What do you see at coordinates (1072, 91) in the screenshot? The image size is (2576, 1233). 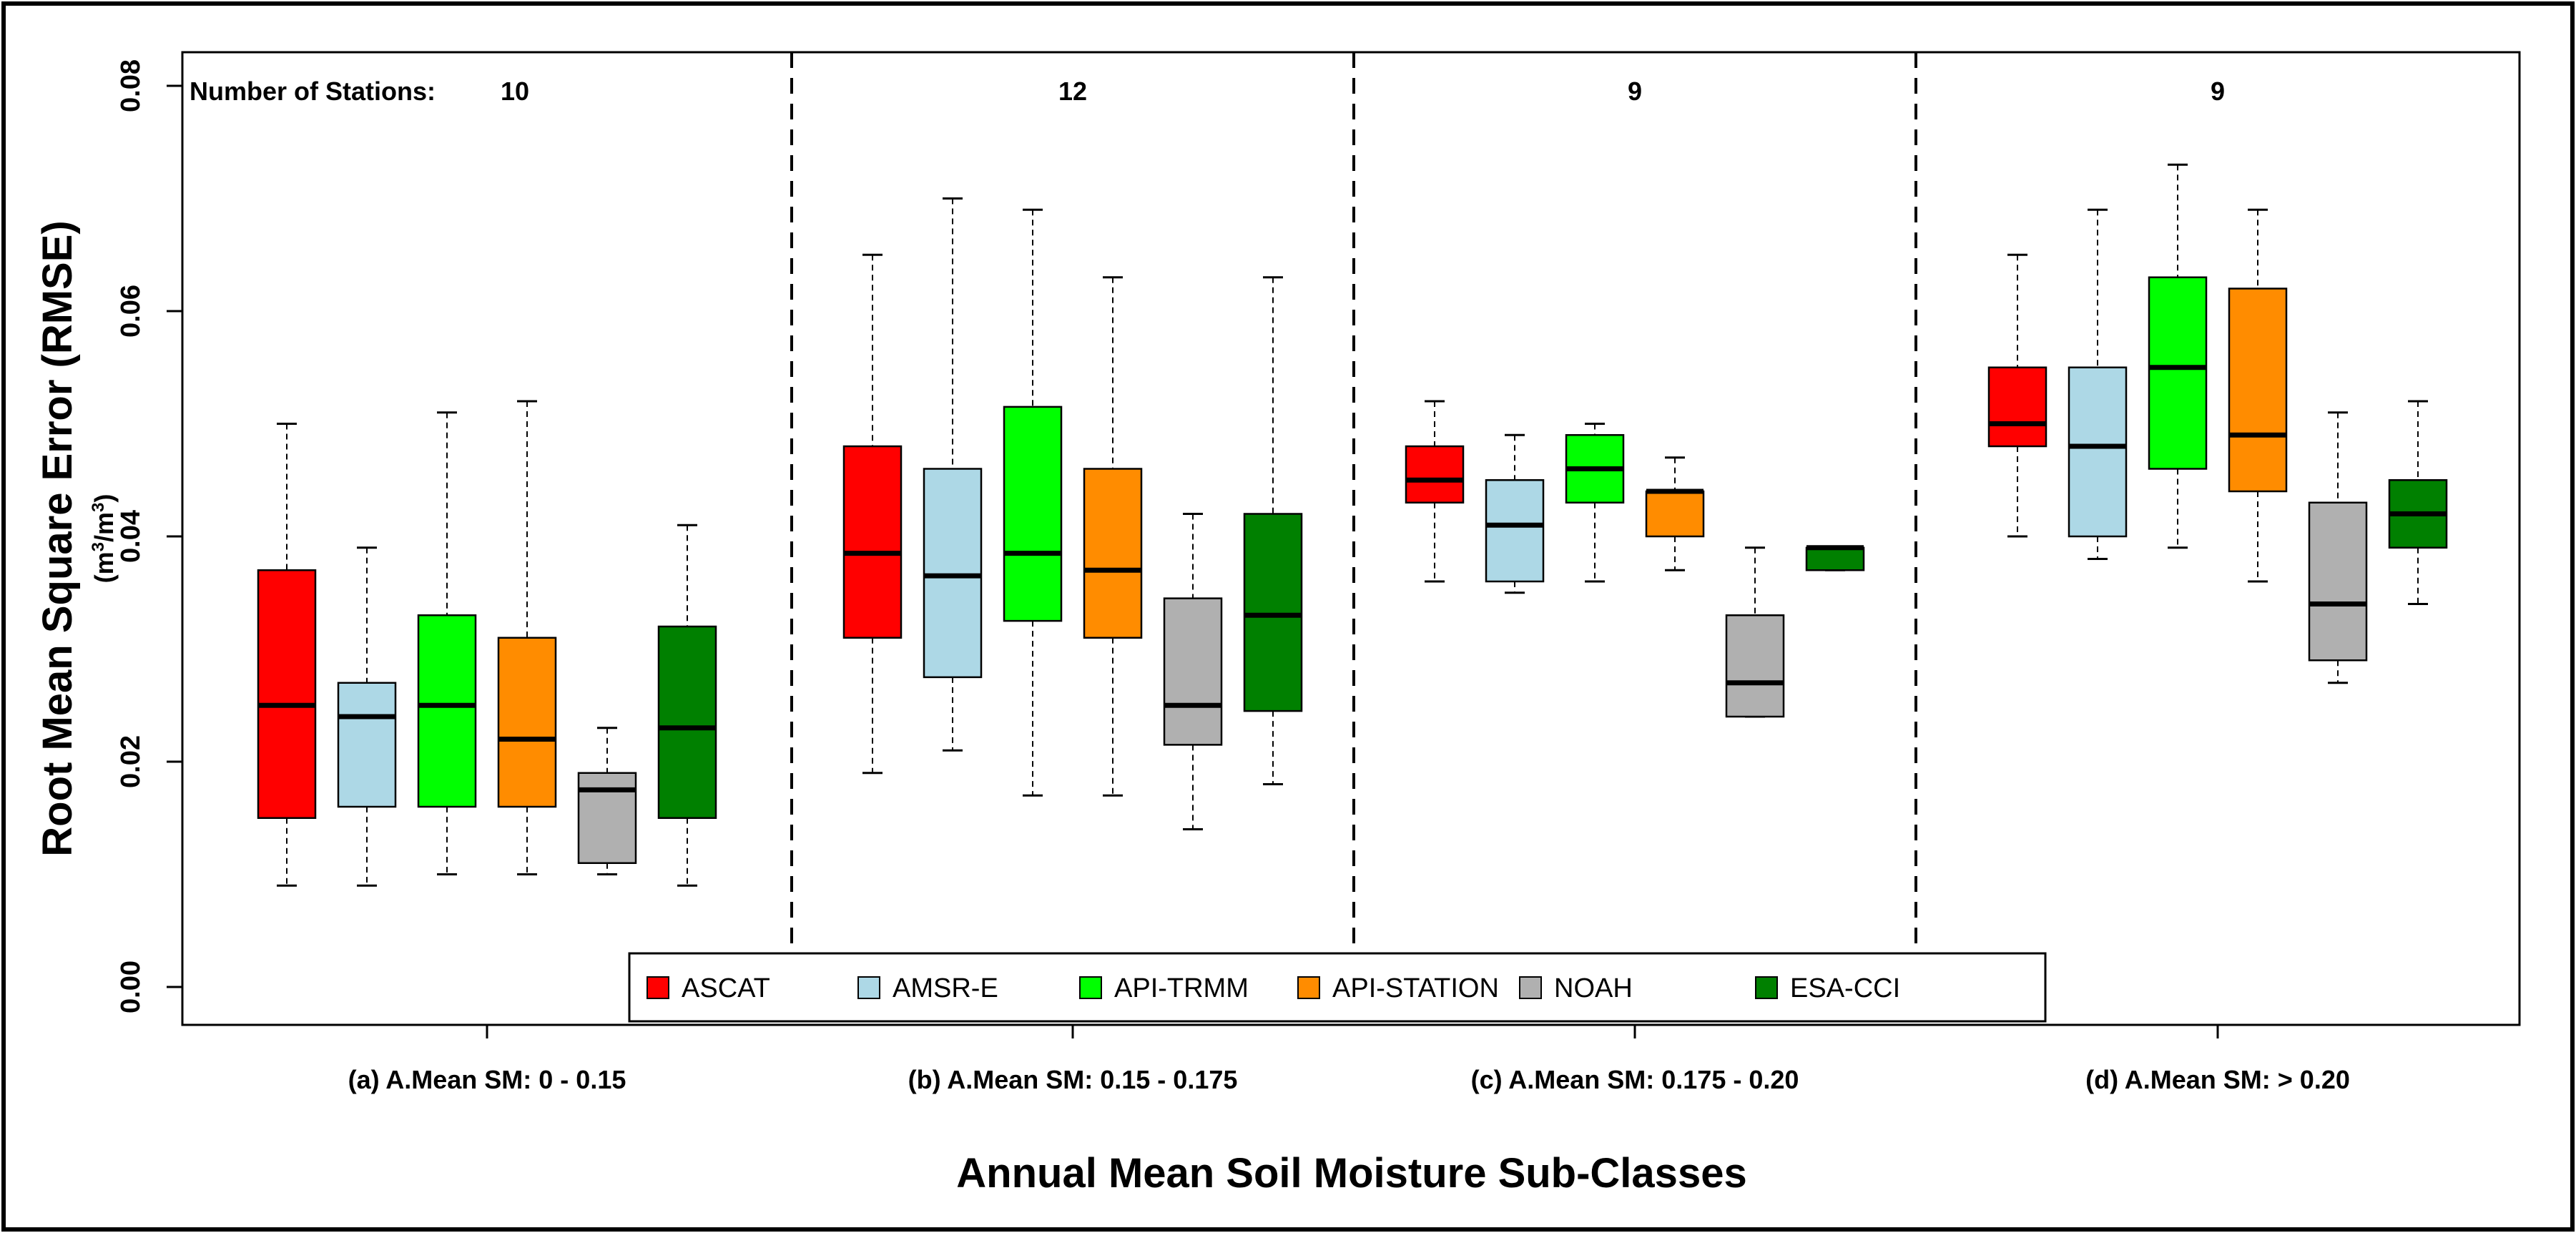 I see `station-count: 12` at bounding box center [1072, 91].